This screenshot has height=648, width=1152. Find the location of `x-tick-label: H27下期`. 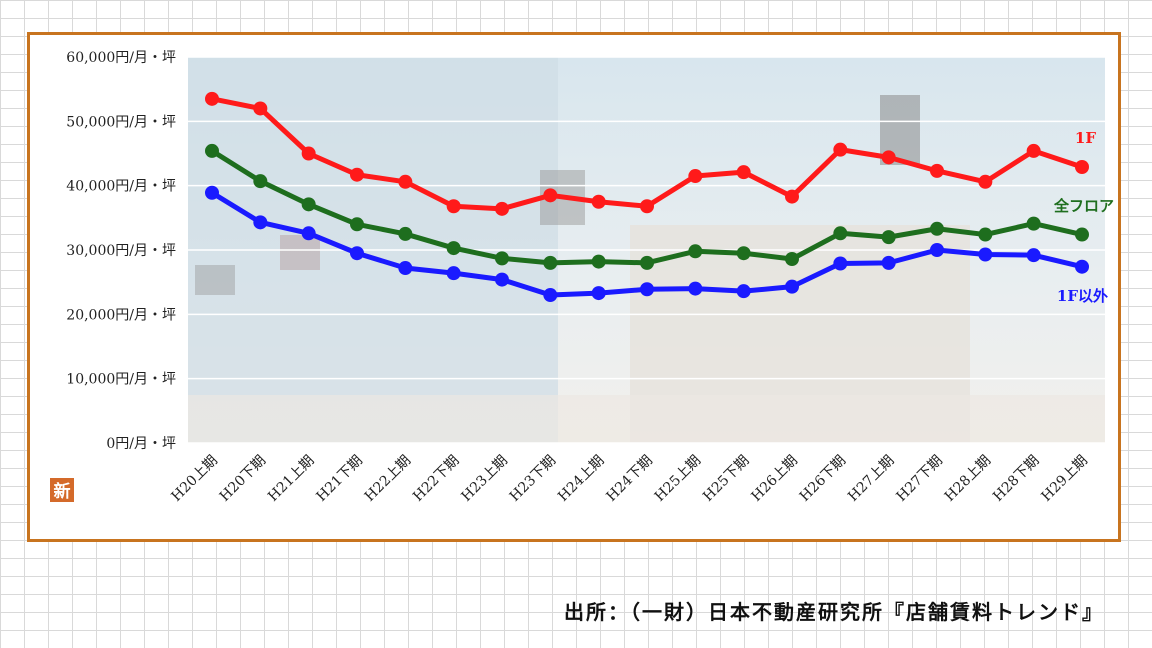

x-tick-label: H27下期 is located at coordinates (919, 479).